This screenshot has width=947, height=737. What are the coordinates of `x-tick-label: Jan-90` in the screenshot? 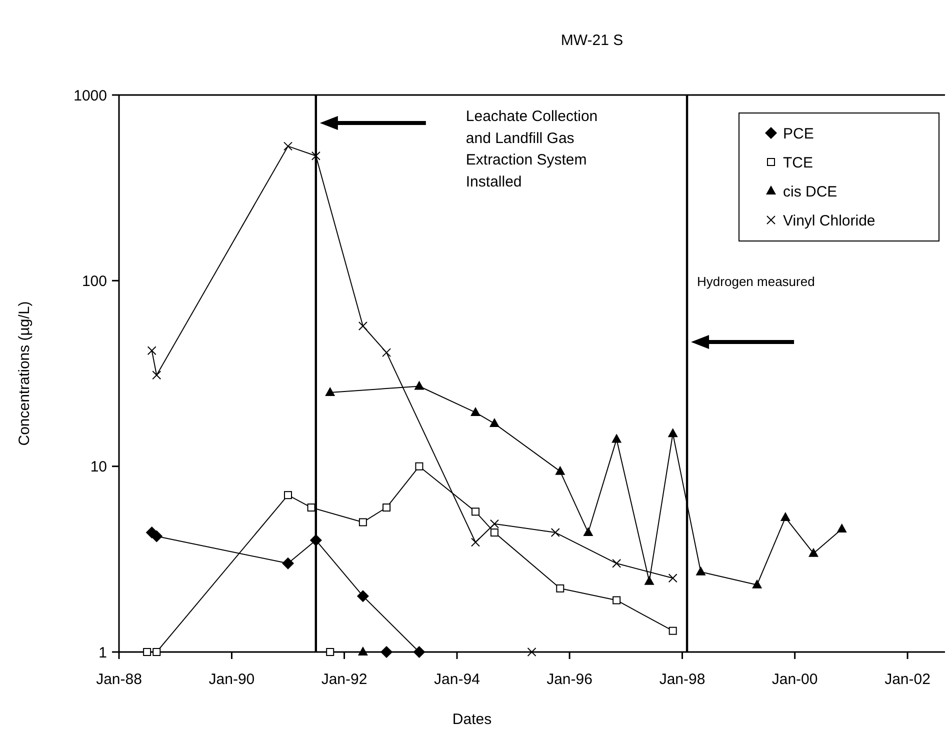 It's located at (231, 679).